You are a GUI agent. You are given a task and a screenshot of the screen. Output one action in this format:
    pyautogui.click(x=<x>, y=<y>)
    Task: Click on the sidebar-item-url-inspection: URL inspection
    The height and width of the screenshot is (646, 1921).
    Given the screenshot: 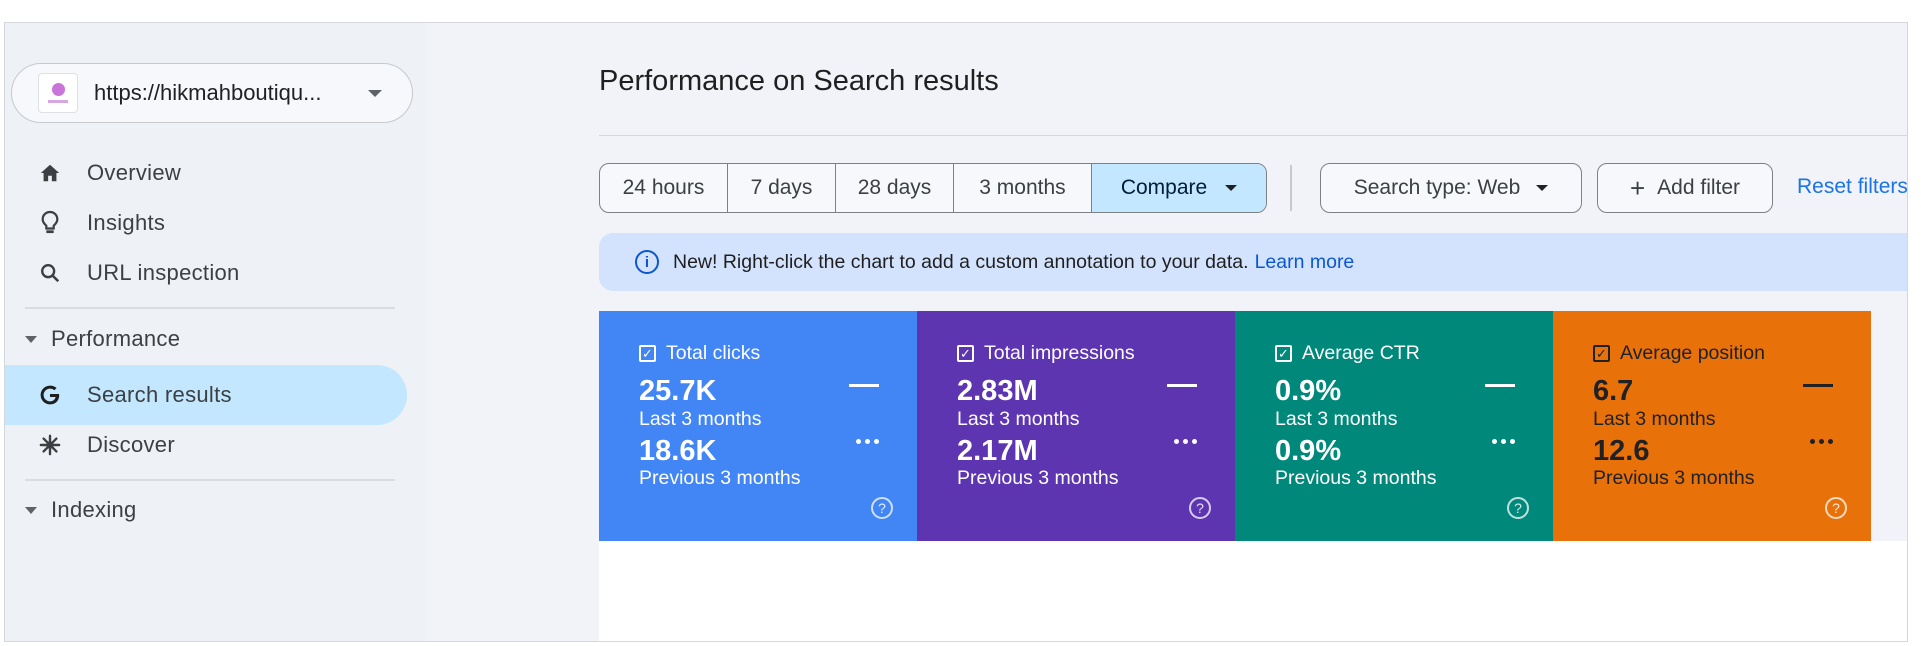 What is the action you would take?
    pyautogui.click(x=206, y=273)
    